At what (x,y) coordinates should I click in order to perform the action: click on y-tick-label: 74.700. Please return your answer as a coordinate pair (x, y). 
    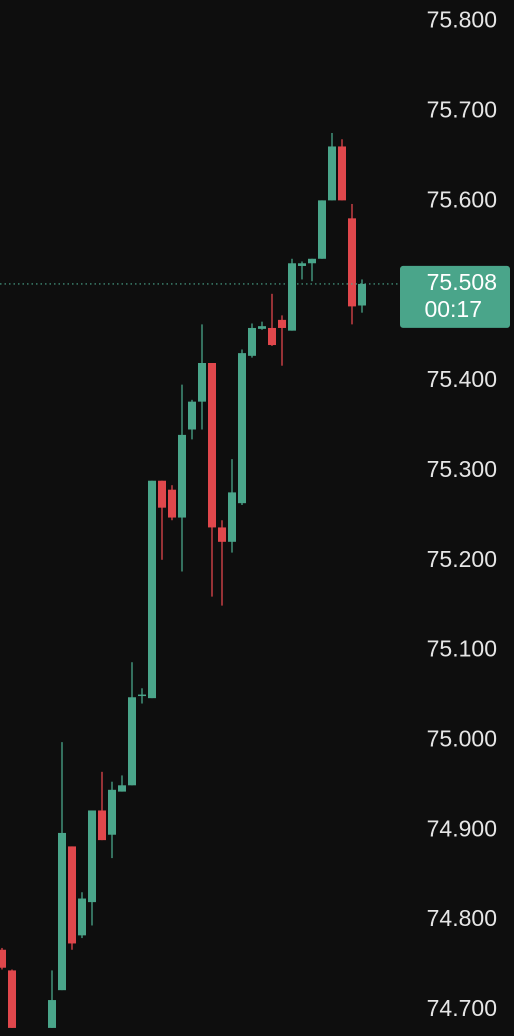
    Looking at the image, I should click on (462, 1008).